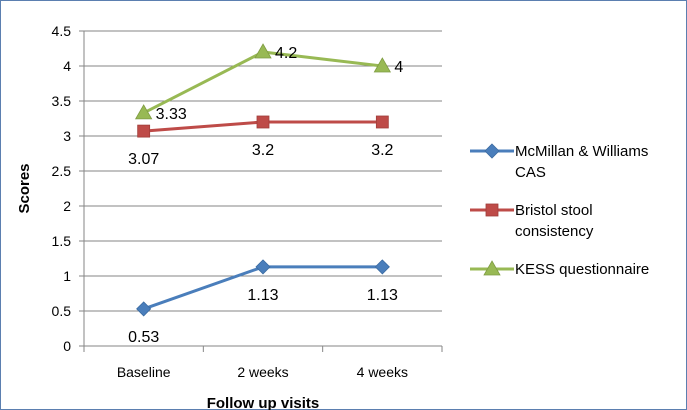  I want to click on y-tick-label: 3, so click(67, 136).